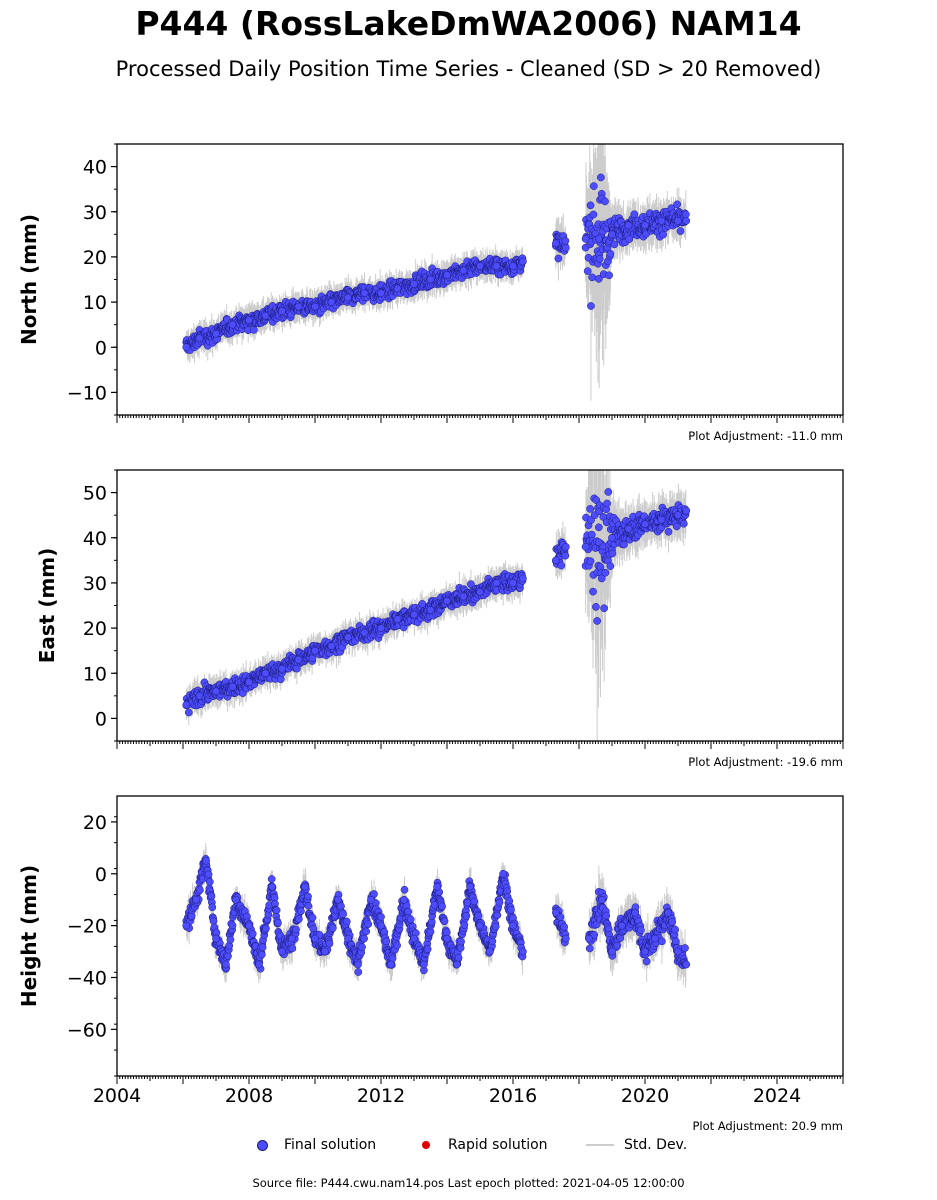 The height and width of the screenshot is (1200, 937). I want to click on y-tick-label: 10, so click(95, 303).